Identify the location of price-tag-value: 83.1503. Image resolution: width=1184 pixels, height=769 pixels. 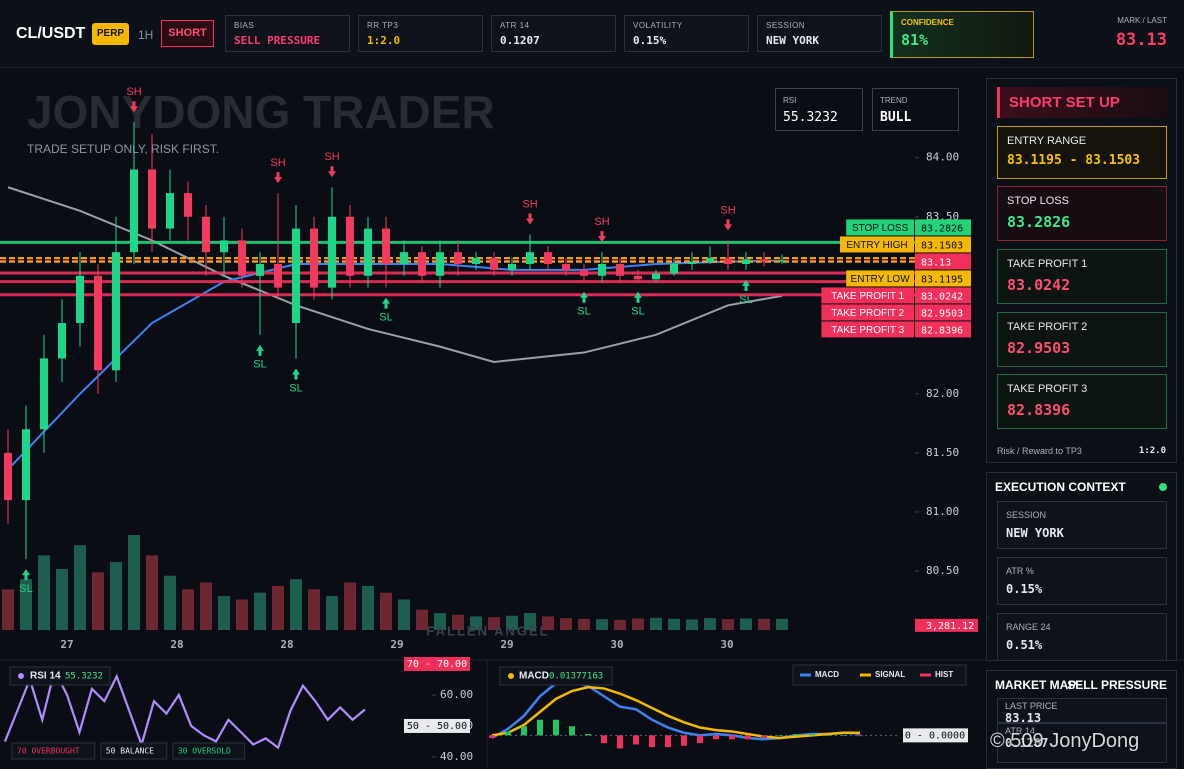
(942, 245).